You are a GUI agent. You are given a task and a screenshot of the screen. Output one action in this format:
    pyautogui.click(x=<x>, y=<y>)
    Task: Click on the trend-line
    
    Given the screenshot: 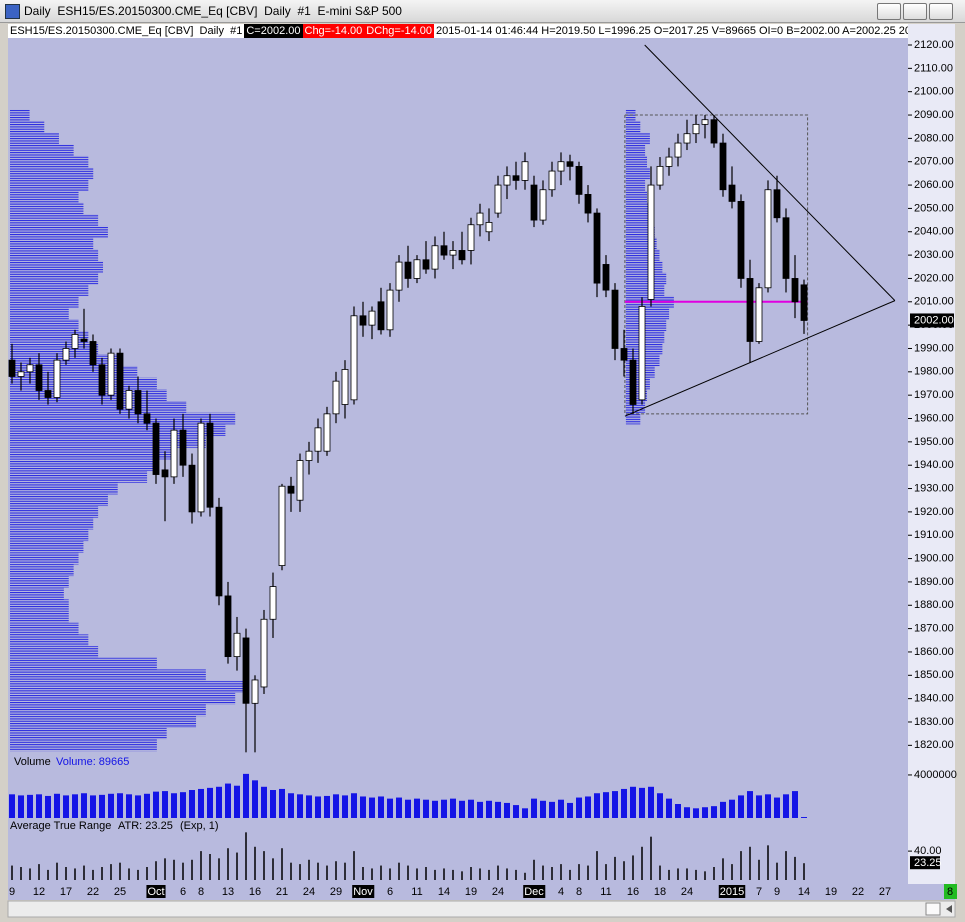 What is the action you would take?
    pyautogui.click(x=760, y=358)
    